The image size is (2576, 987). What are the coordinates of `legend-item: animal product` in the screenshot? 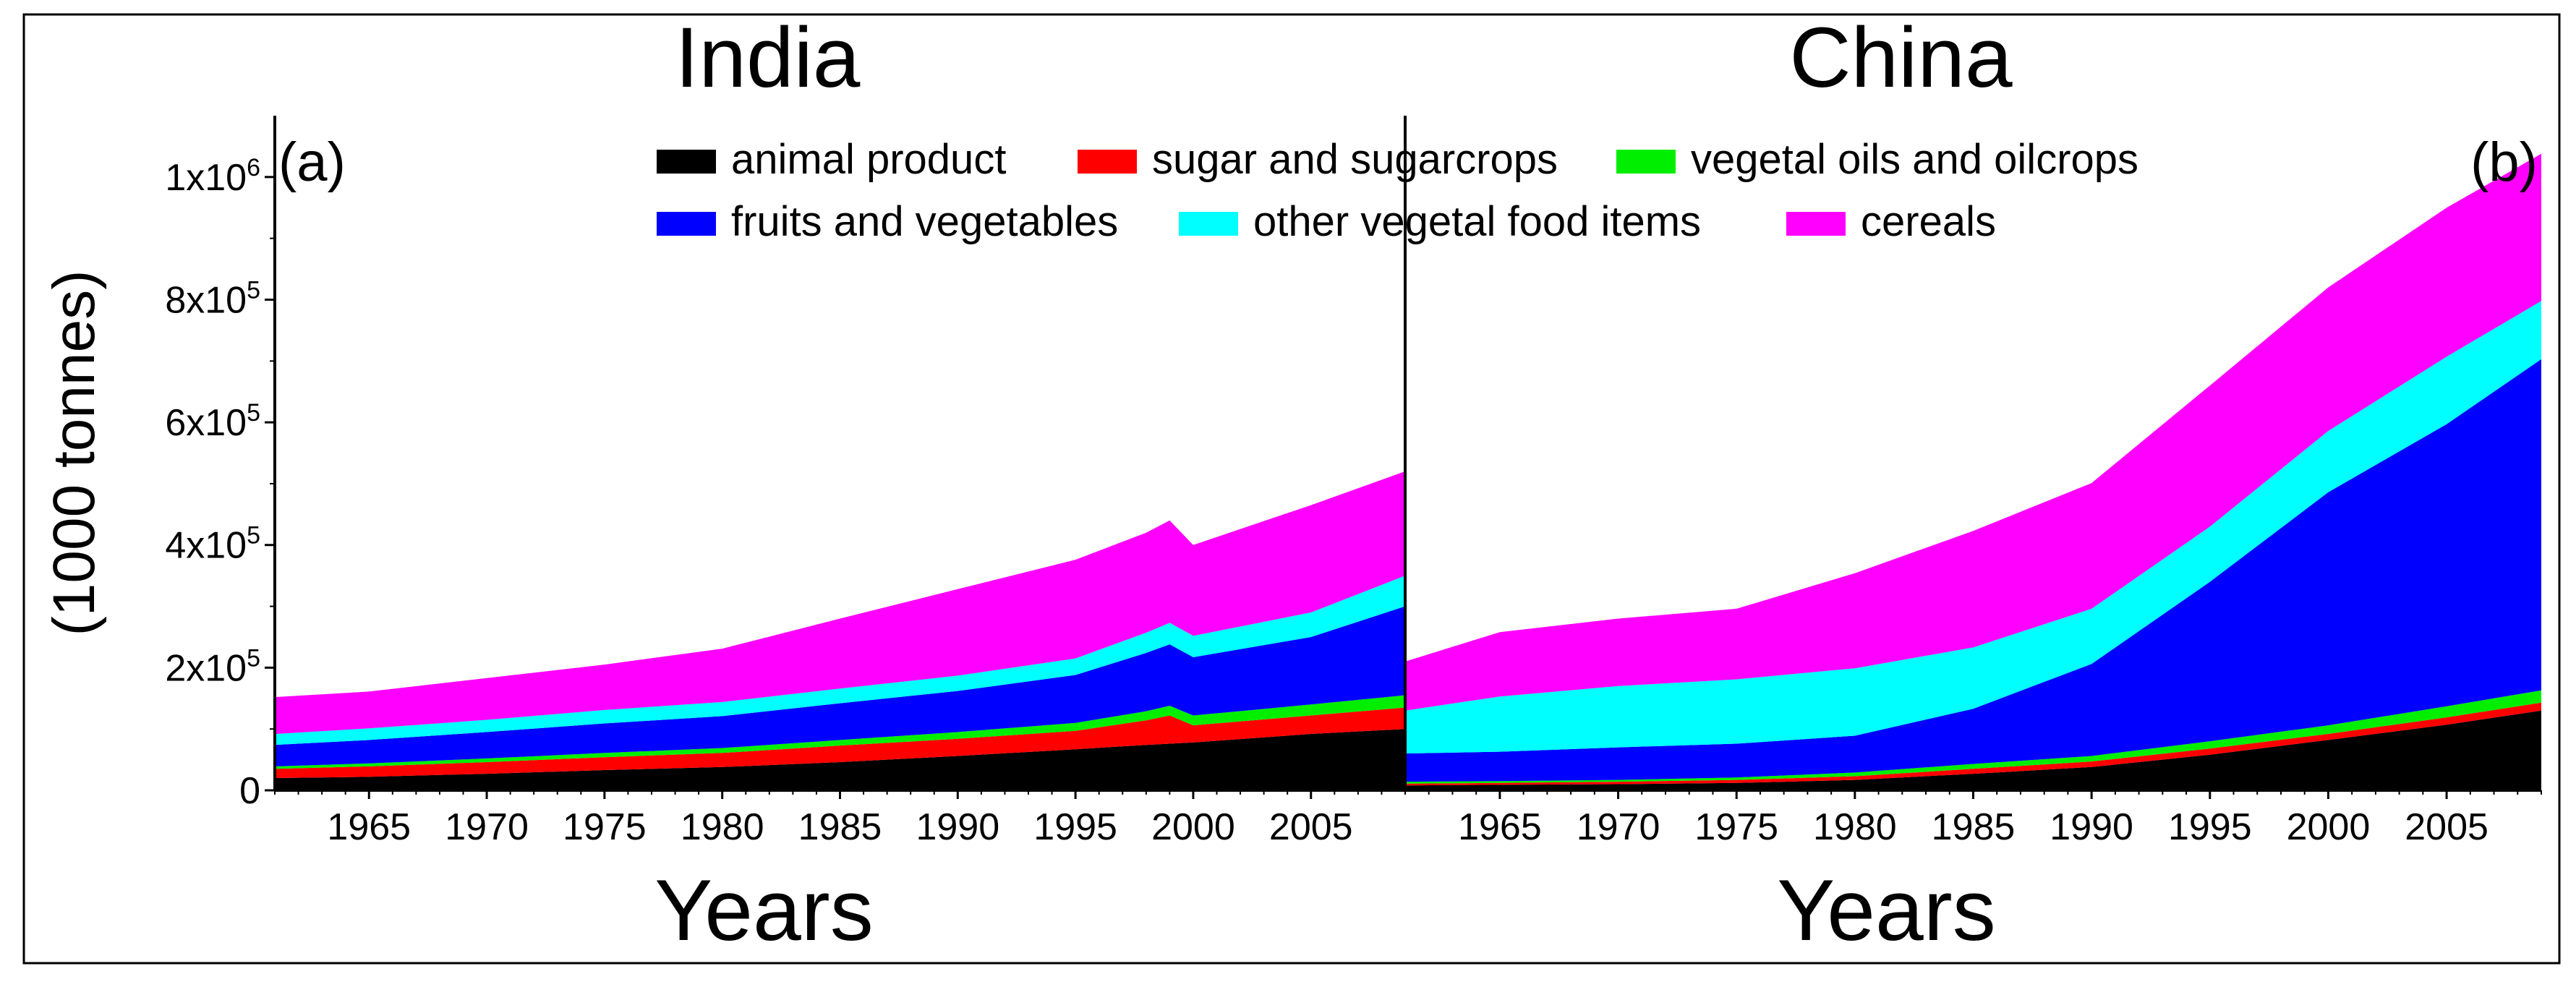 It's located at (832, 160).